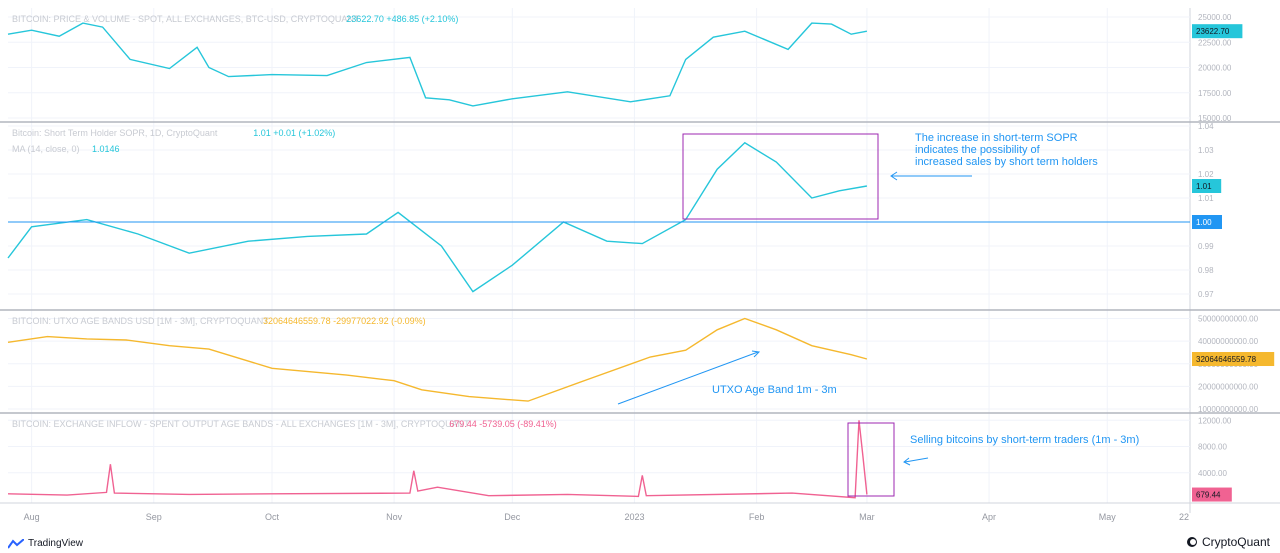 The width and height of the screenshot is (1280, 553). I want to click on y-tick-label: 20000000000.00, so click(1228, 386).